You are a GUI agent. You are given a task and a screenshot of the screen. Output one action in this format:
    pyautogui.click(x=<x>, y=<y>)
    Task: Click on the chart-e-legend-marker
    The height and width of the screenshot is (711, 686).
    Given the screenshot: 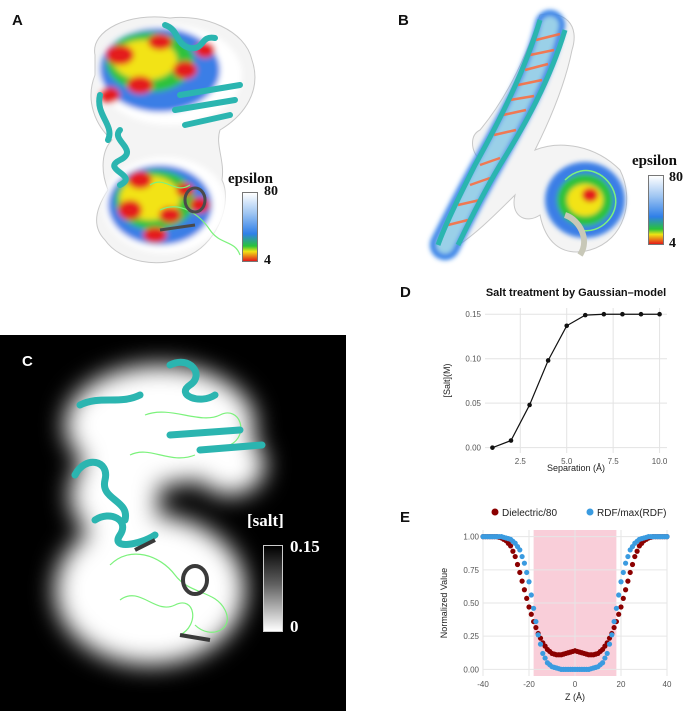 What is the action you would take?
    pyautogui.click(x=590, y=512)
    